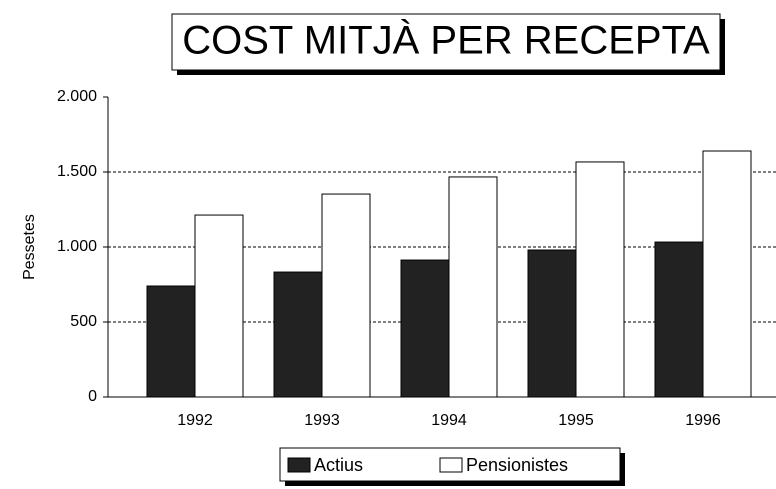  What do you see at coordinates (77, 96) in the screenshot?
I see `y-tick-label: 2.000` at bounding box center [77, 96].